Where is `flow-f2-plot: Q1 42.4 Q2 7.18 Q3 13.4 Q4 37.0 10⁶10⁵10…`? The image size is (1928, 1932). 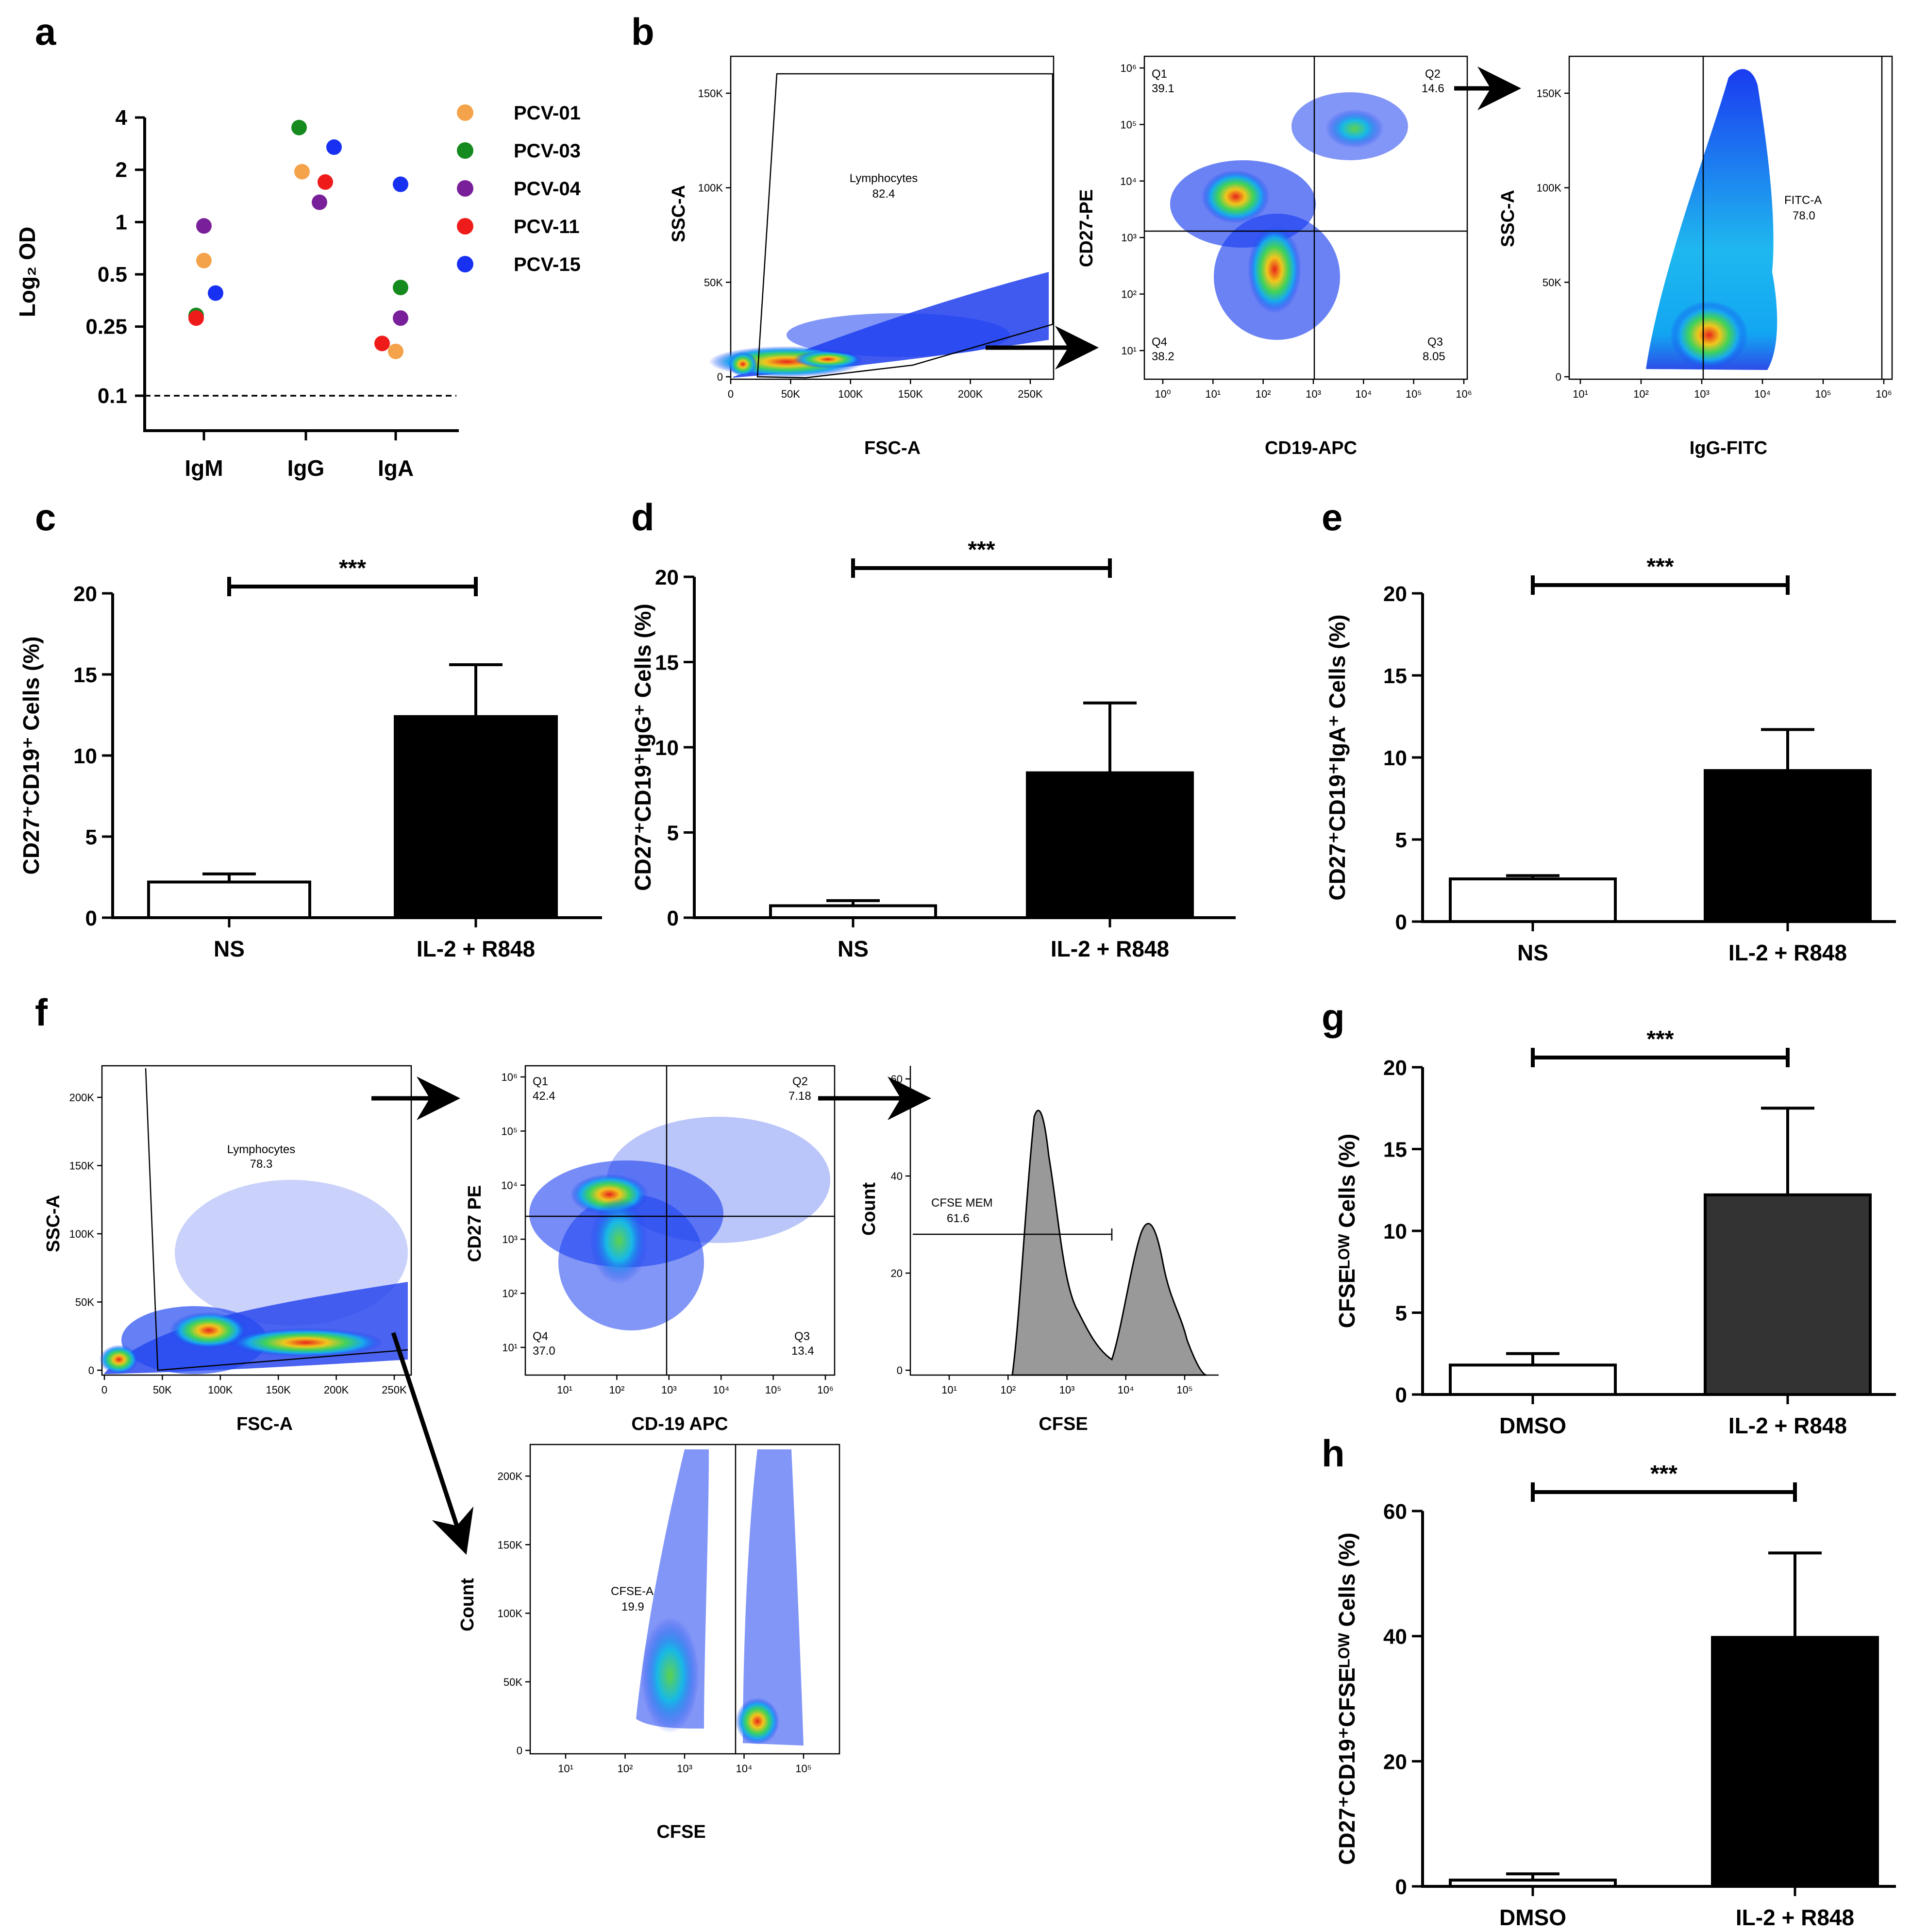 flow-f2-plot: Q1 42.4 Q2 7.18 Q3 13.4 Q4 37.0 10⁶10⁵10… is located at coordinates (650, 1249).